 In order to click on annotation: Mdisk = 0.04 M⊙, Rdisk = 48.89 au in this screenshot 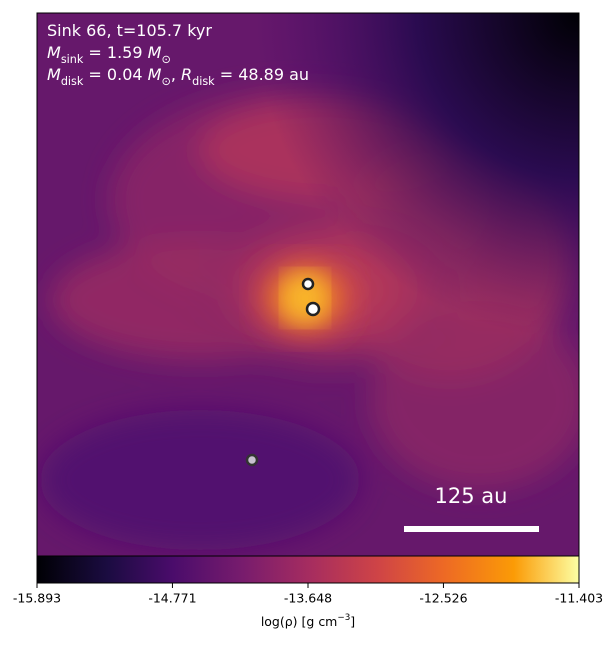, I will do `click(178, 76)`.